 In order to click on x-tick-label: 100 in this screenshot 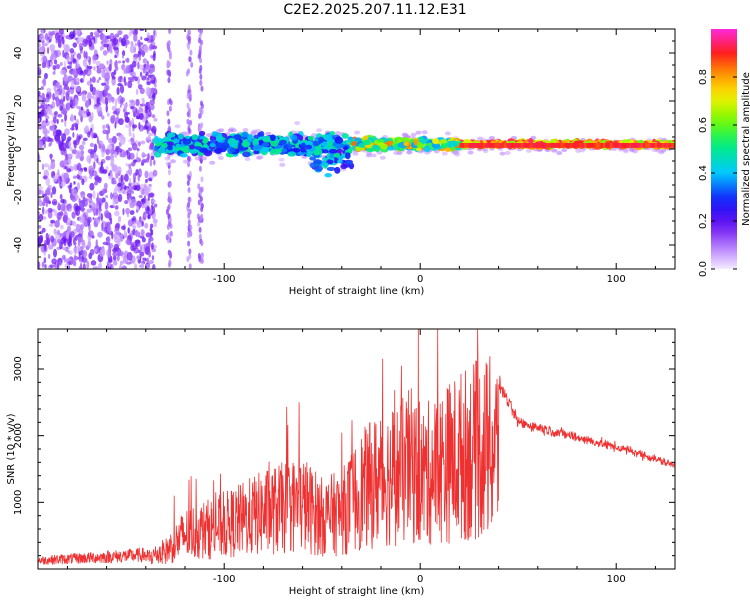, I will do `click(616, 579)`.